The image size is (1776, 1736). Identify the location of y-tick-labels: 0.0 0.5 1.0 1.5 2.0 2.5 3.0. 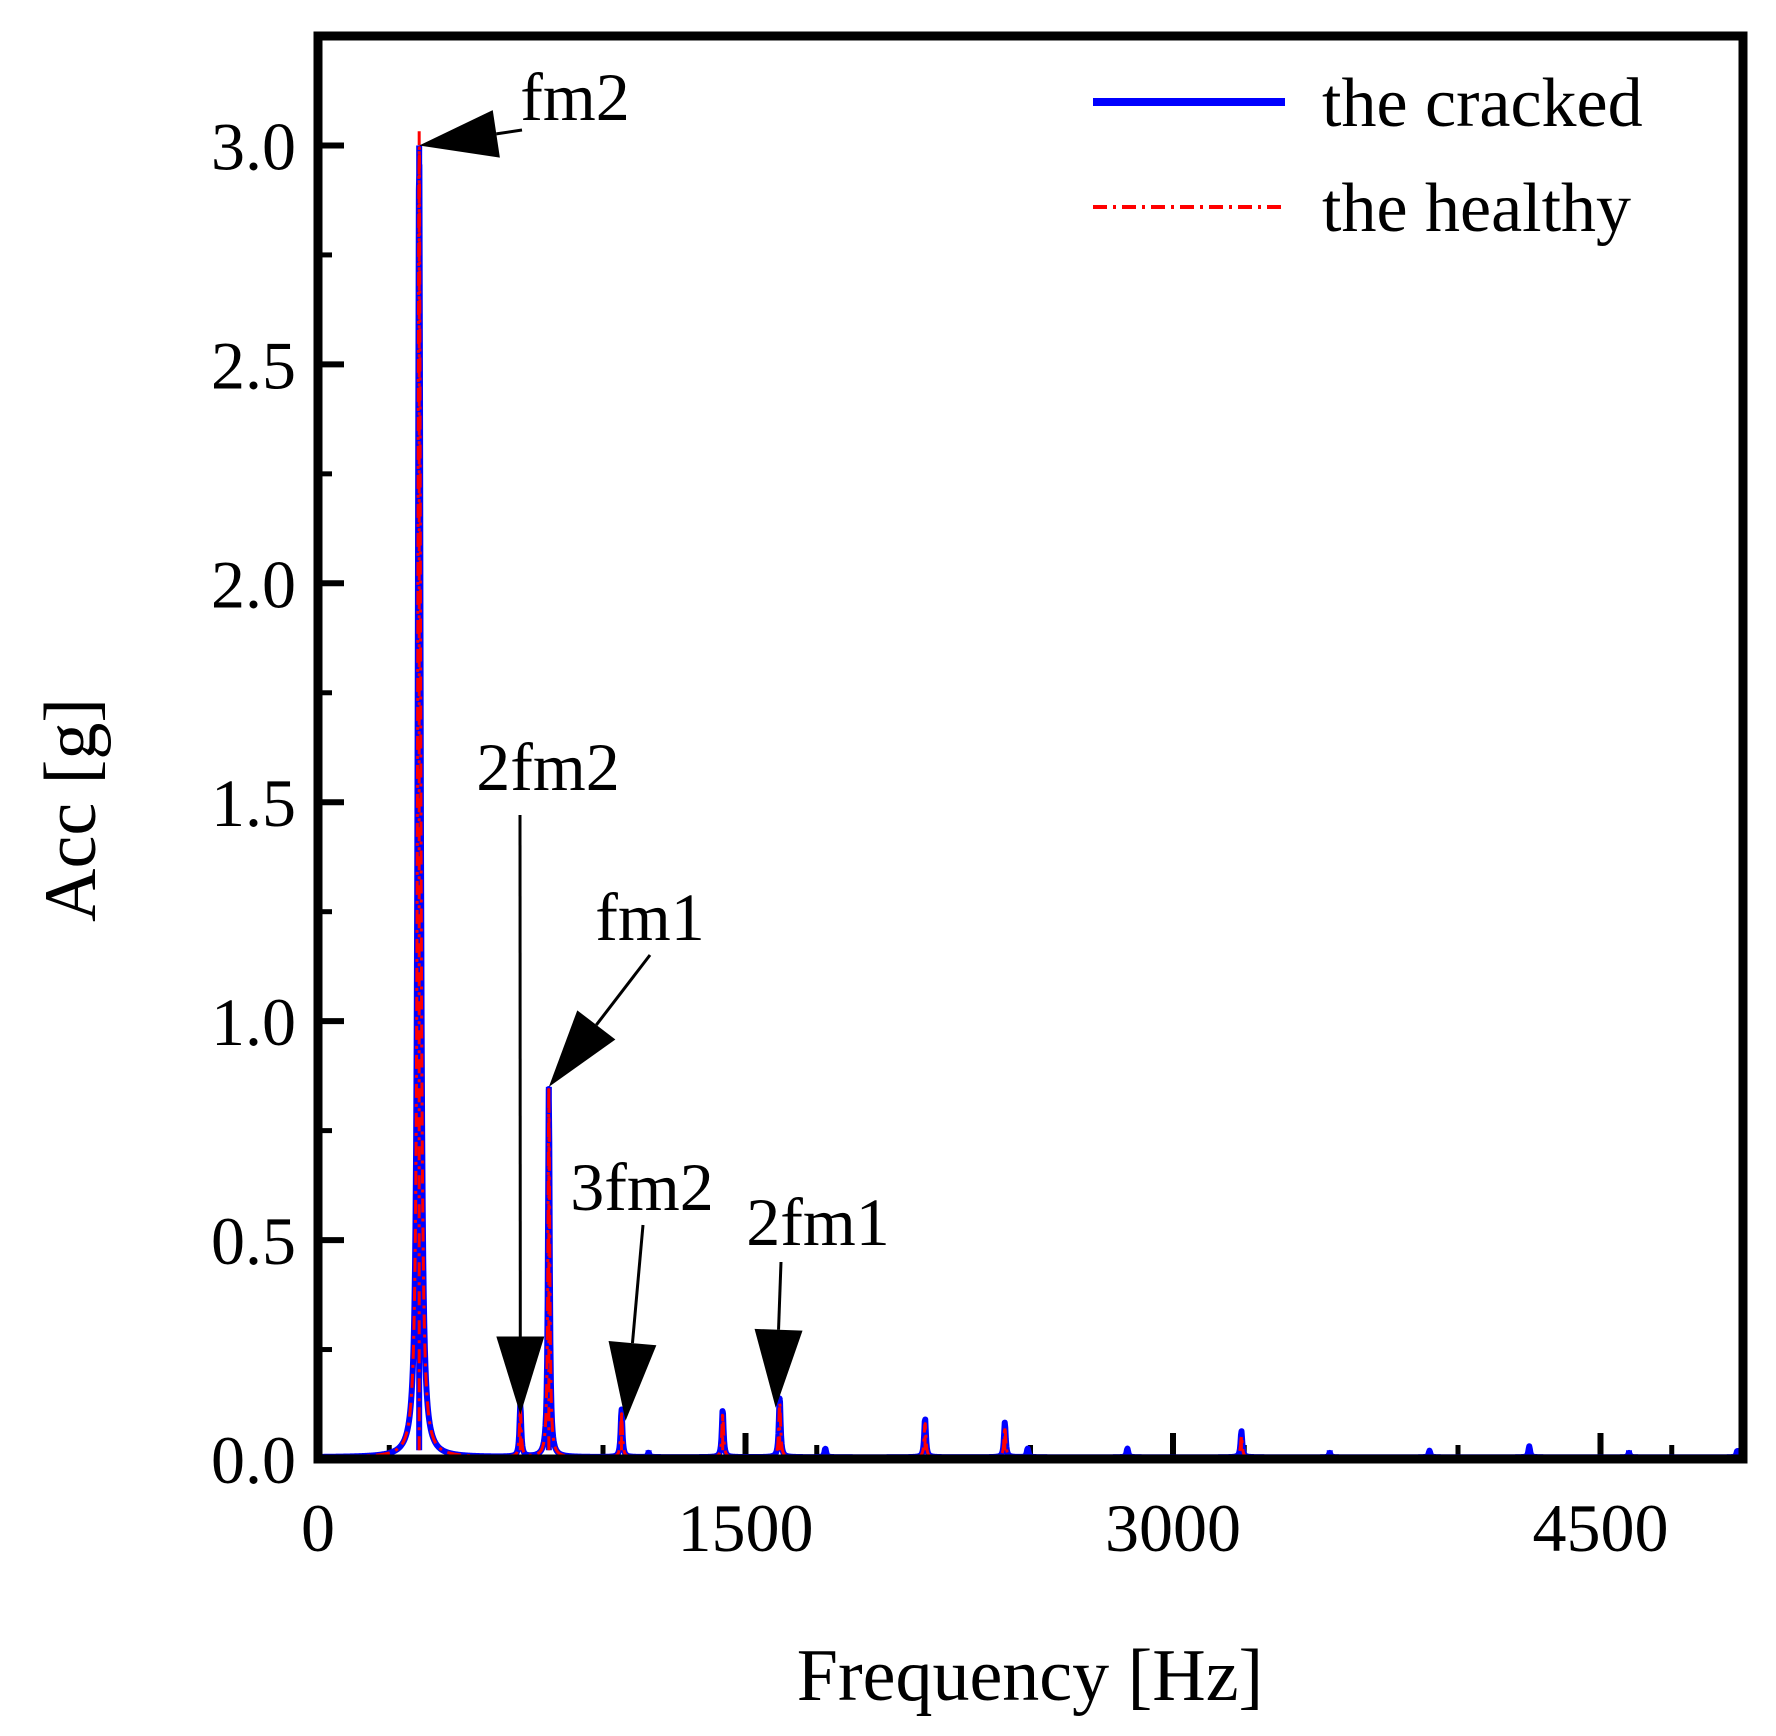
(253, 803).